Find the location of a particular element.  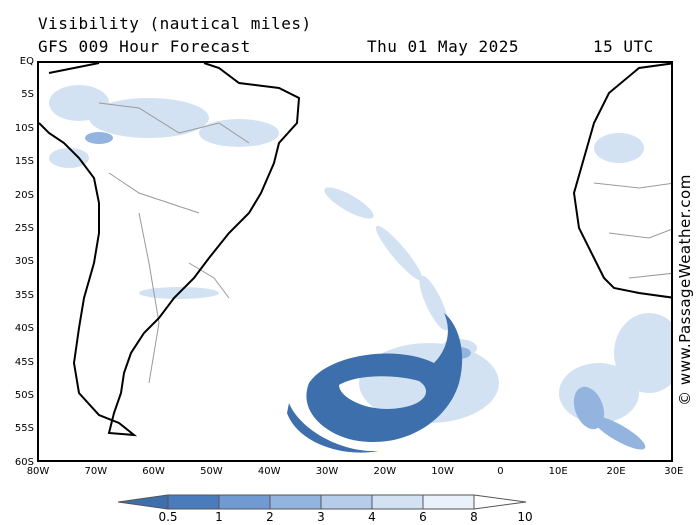

lat-label: 50S is located at coordinates (24, 395).